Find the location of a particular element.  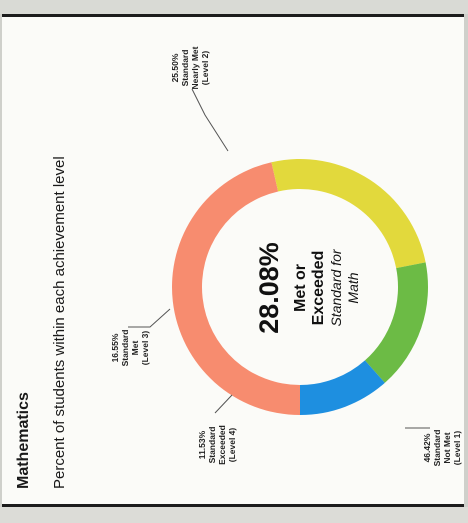

slice-text-level-2: Nearly Met is located at coordinates (195, 67).